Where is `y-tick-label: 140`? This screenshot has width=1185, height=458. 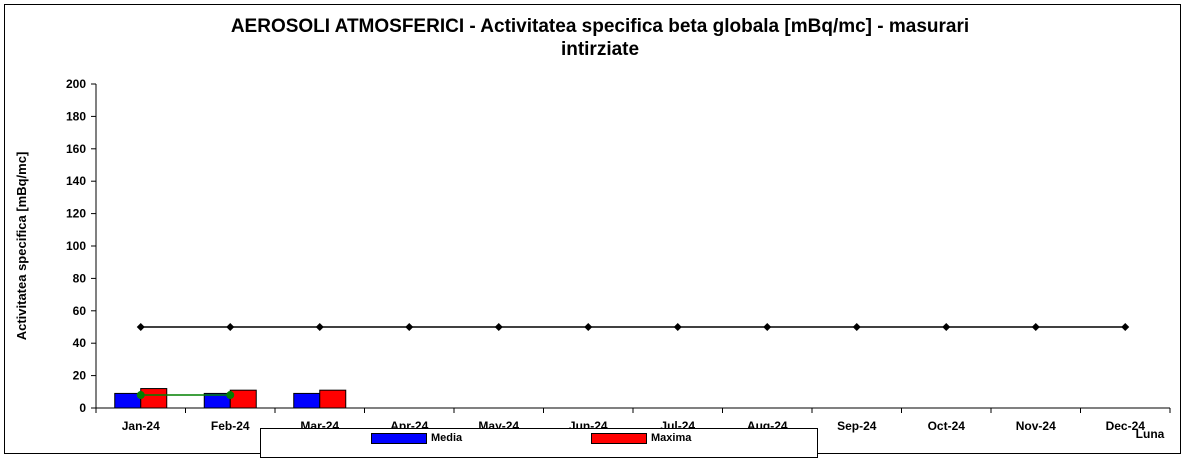 y-tick-label: 140 is located at coordinates (76, 181).